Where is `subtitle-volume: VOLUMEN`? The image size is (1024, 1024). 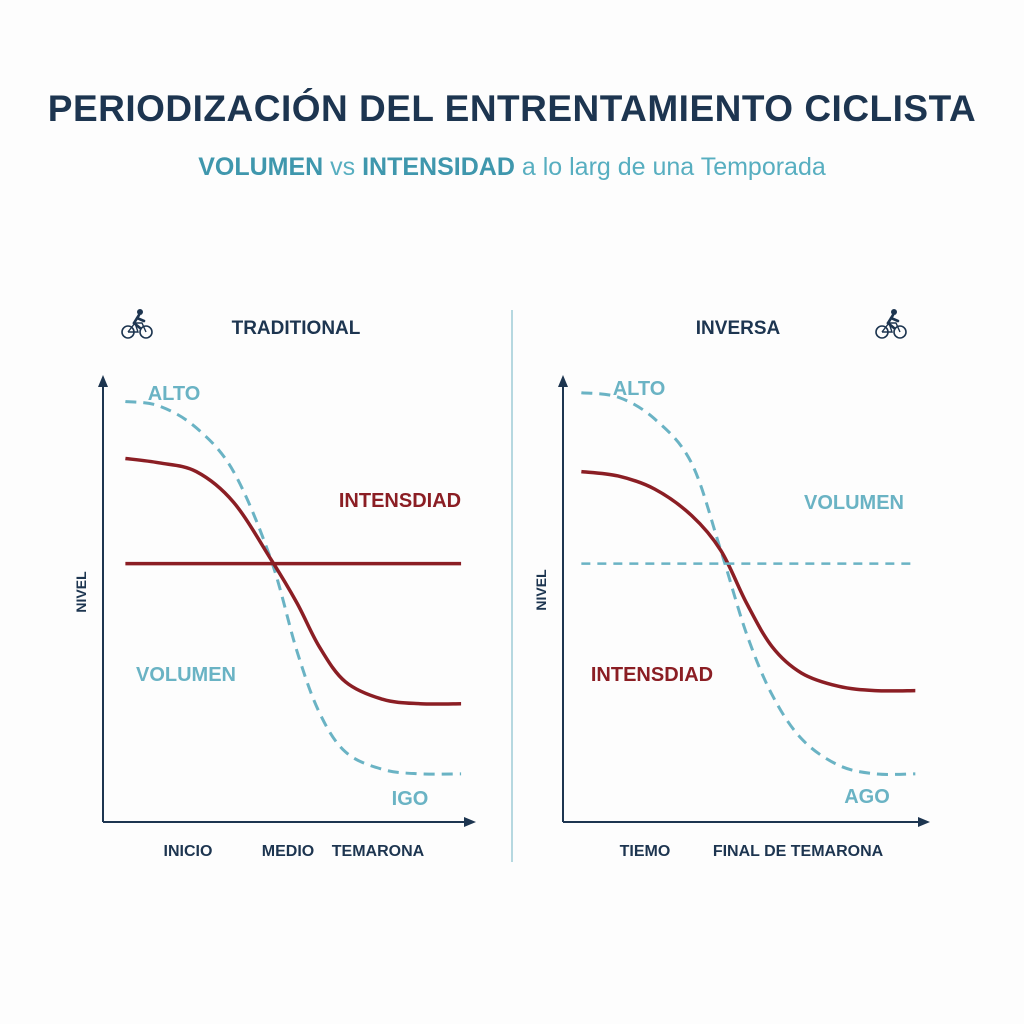
subtitle-volume: VOLUMEN is located at coordinates (261, 167).